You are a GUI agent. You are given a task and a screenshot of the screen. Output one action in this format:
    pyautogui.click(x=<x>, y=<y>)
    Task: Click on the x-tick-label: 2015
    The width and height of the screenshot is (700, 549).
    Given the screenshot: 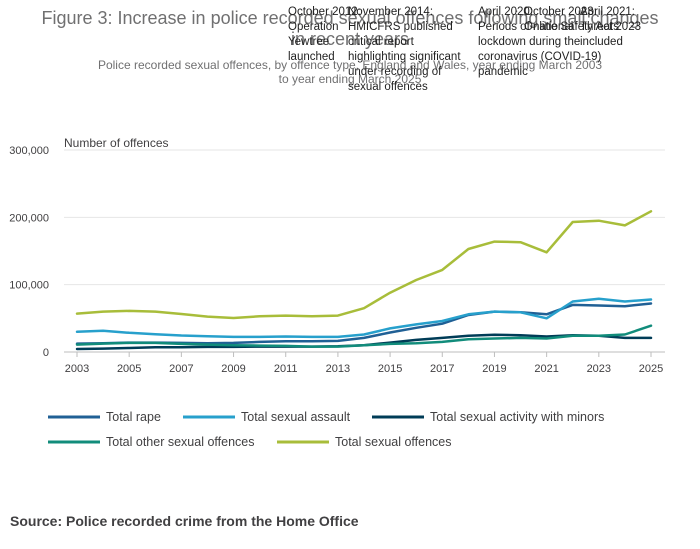 What is the action you would take?
    pyautogui.click(x=390, y=369)
    